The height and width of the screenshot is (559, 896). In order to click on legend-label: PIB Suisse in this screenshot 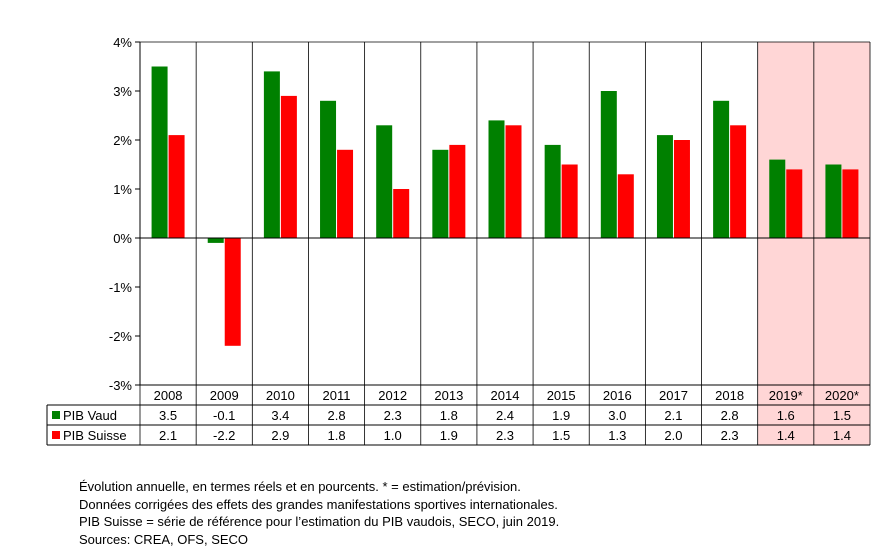, I will do `click(95, 435)`.